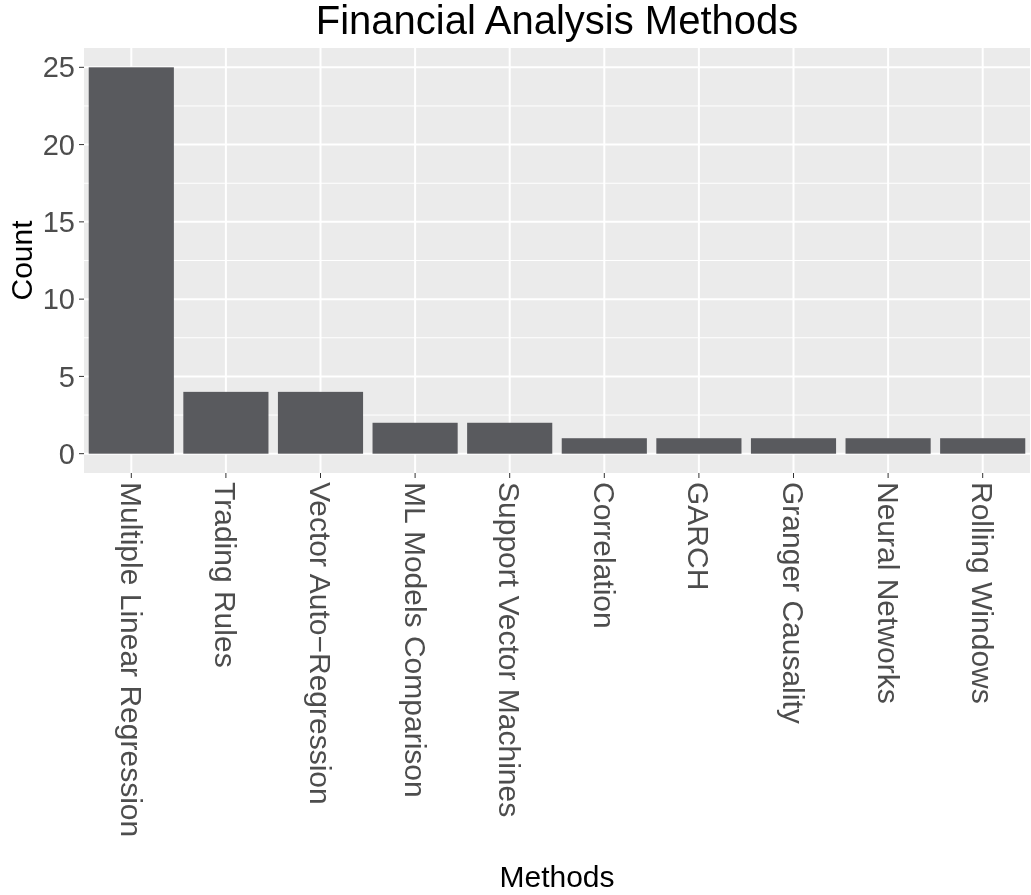  I want to click on chart-title: Financial Analysis Methods, so click(557, 21).